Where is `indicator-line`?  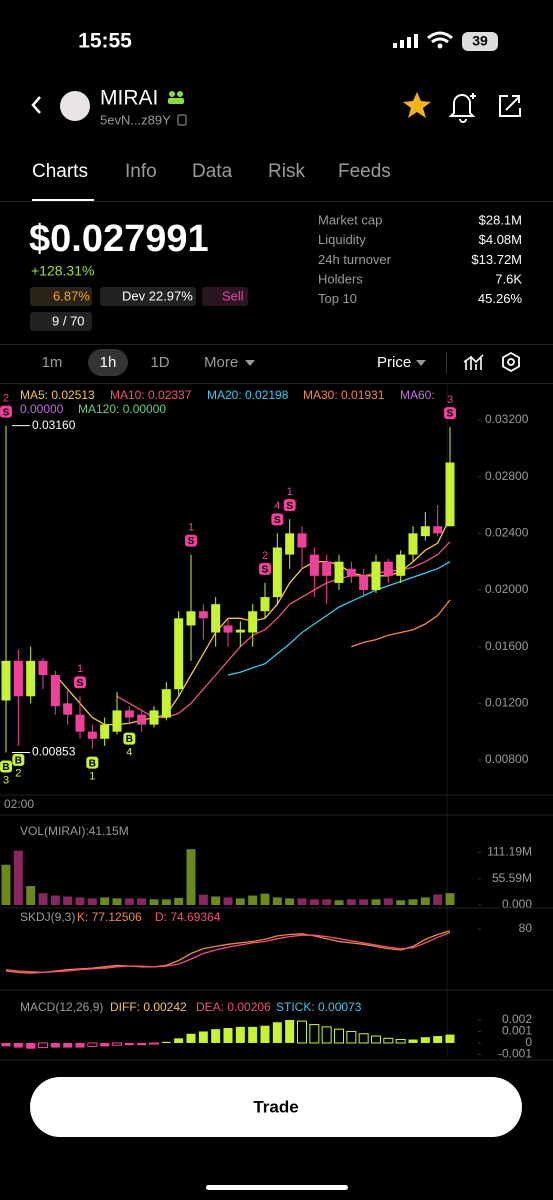 indicator-line is located at coordinates (228, 952).